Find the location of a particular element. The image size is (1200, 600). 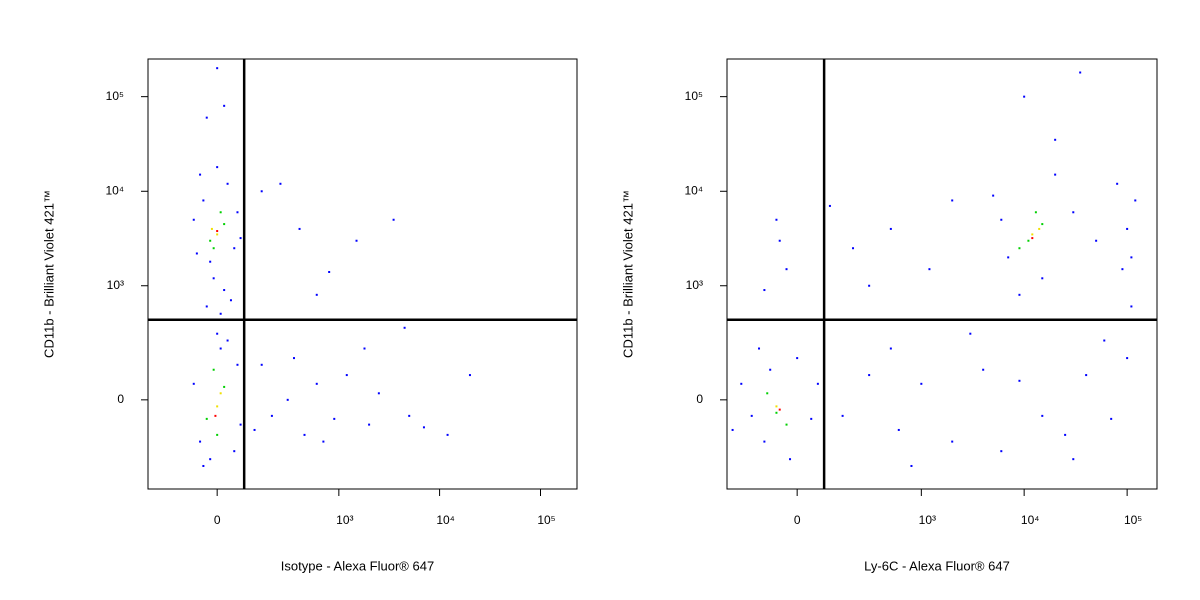

y-axis-label: CD11b - Brilliant Violet 421™ is located at coordinates (627, 274).